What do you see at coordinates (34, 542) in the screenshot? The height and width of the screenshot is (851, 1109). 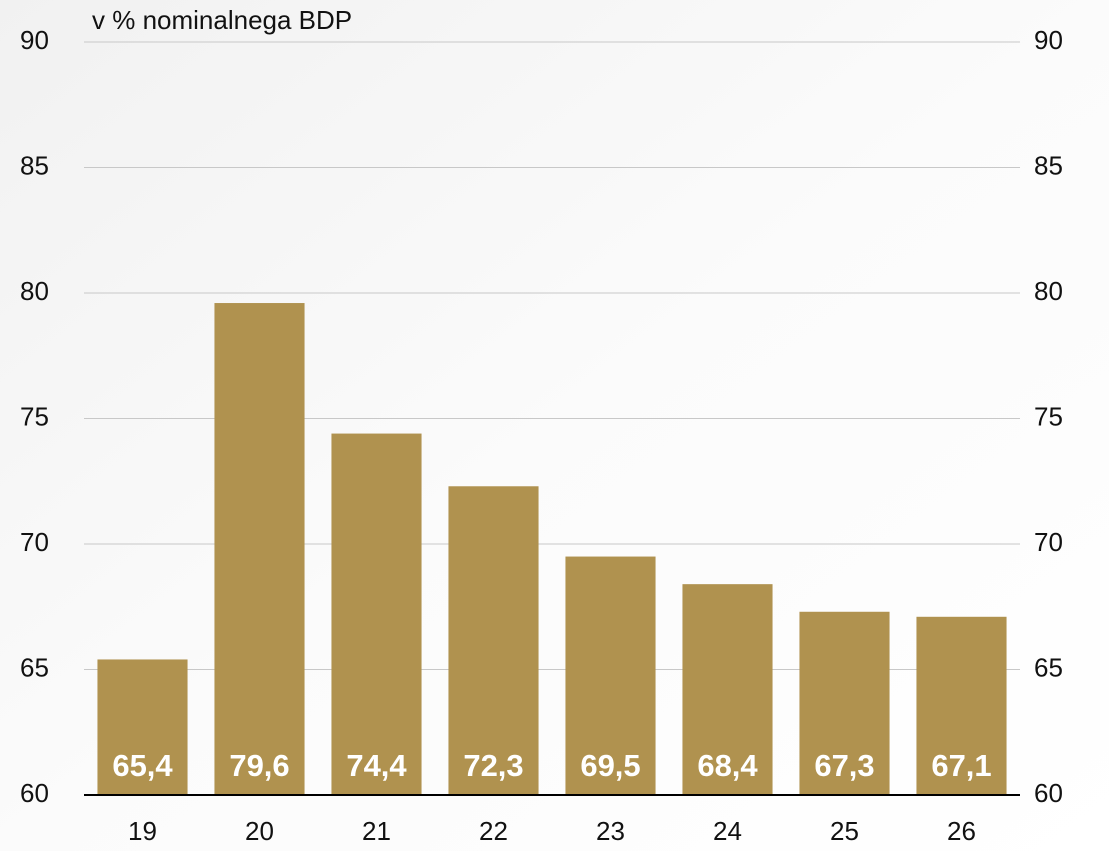 I see `y-tick-label: 70` at bounding box center [34, 542].